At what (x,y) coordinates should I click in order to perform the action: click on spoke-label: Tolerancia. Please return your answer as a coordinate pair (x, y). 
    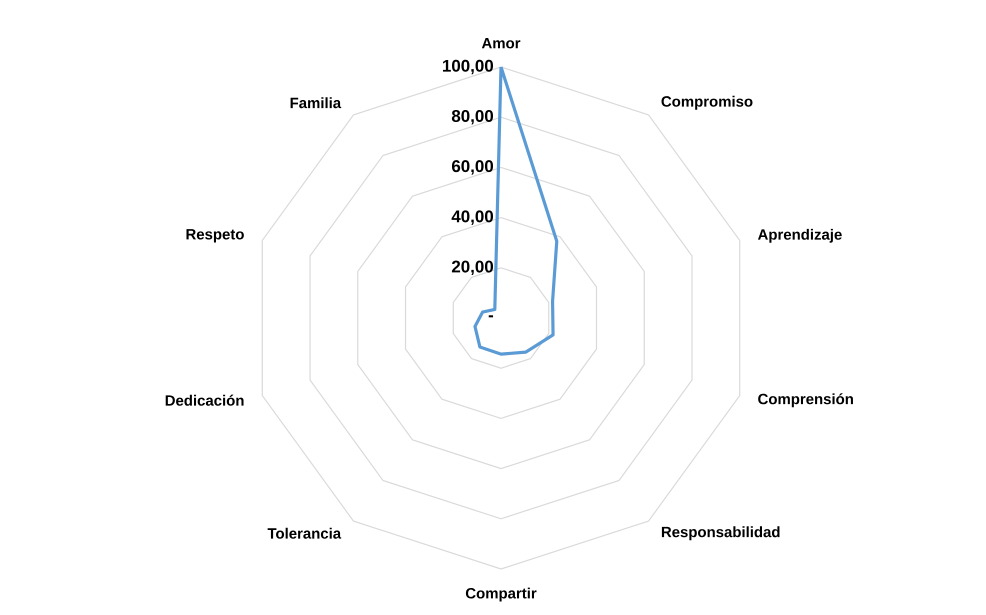
    Looking at the image, I should click on (305, 533).